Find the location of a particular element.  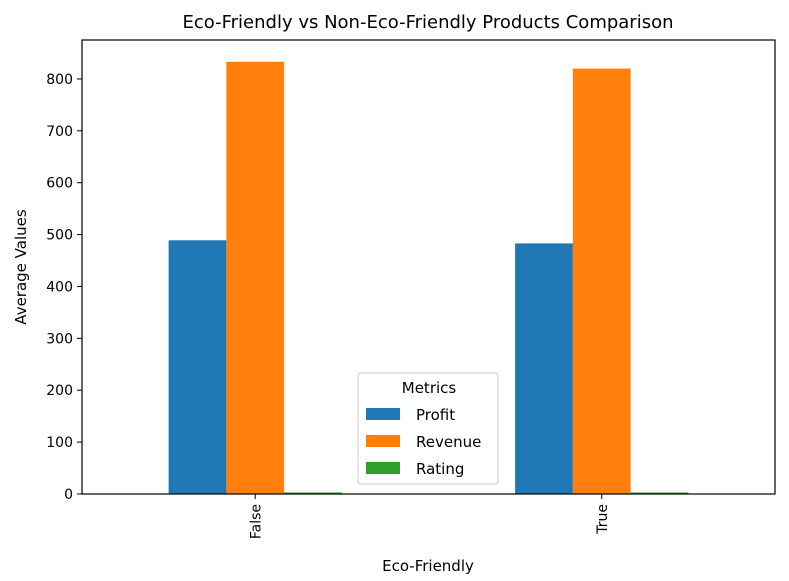

x-tick-label: True is located at coordinates (603, 519).